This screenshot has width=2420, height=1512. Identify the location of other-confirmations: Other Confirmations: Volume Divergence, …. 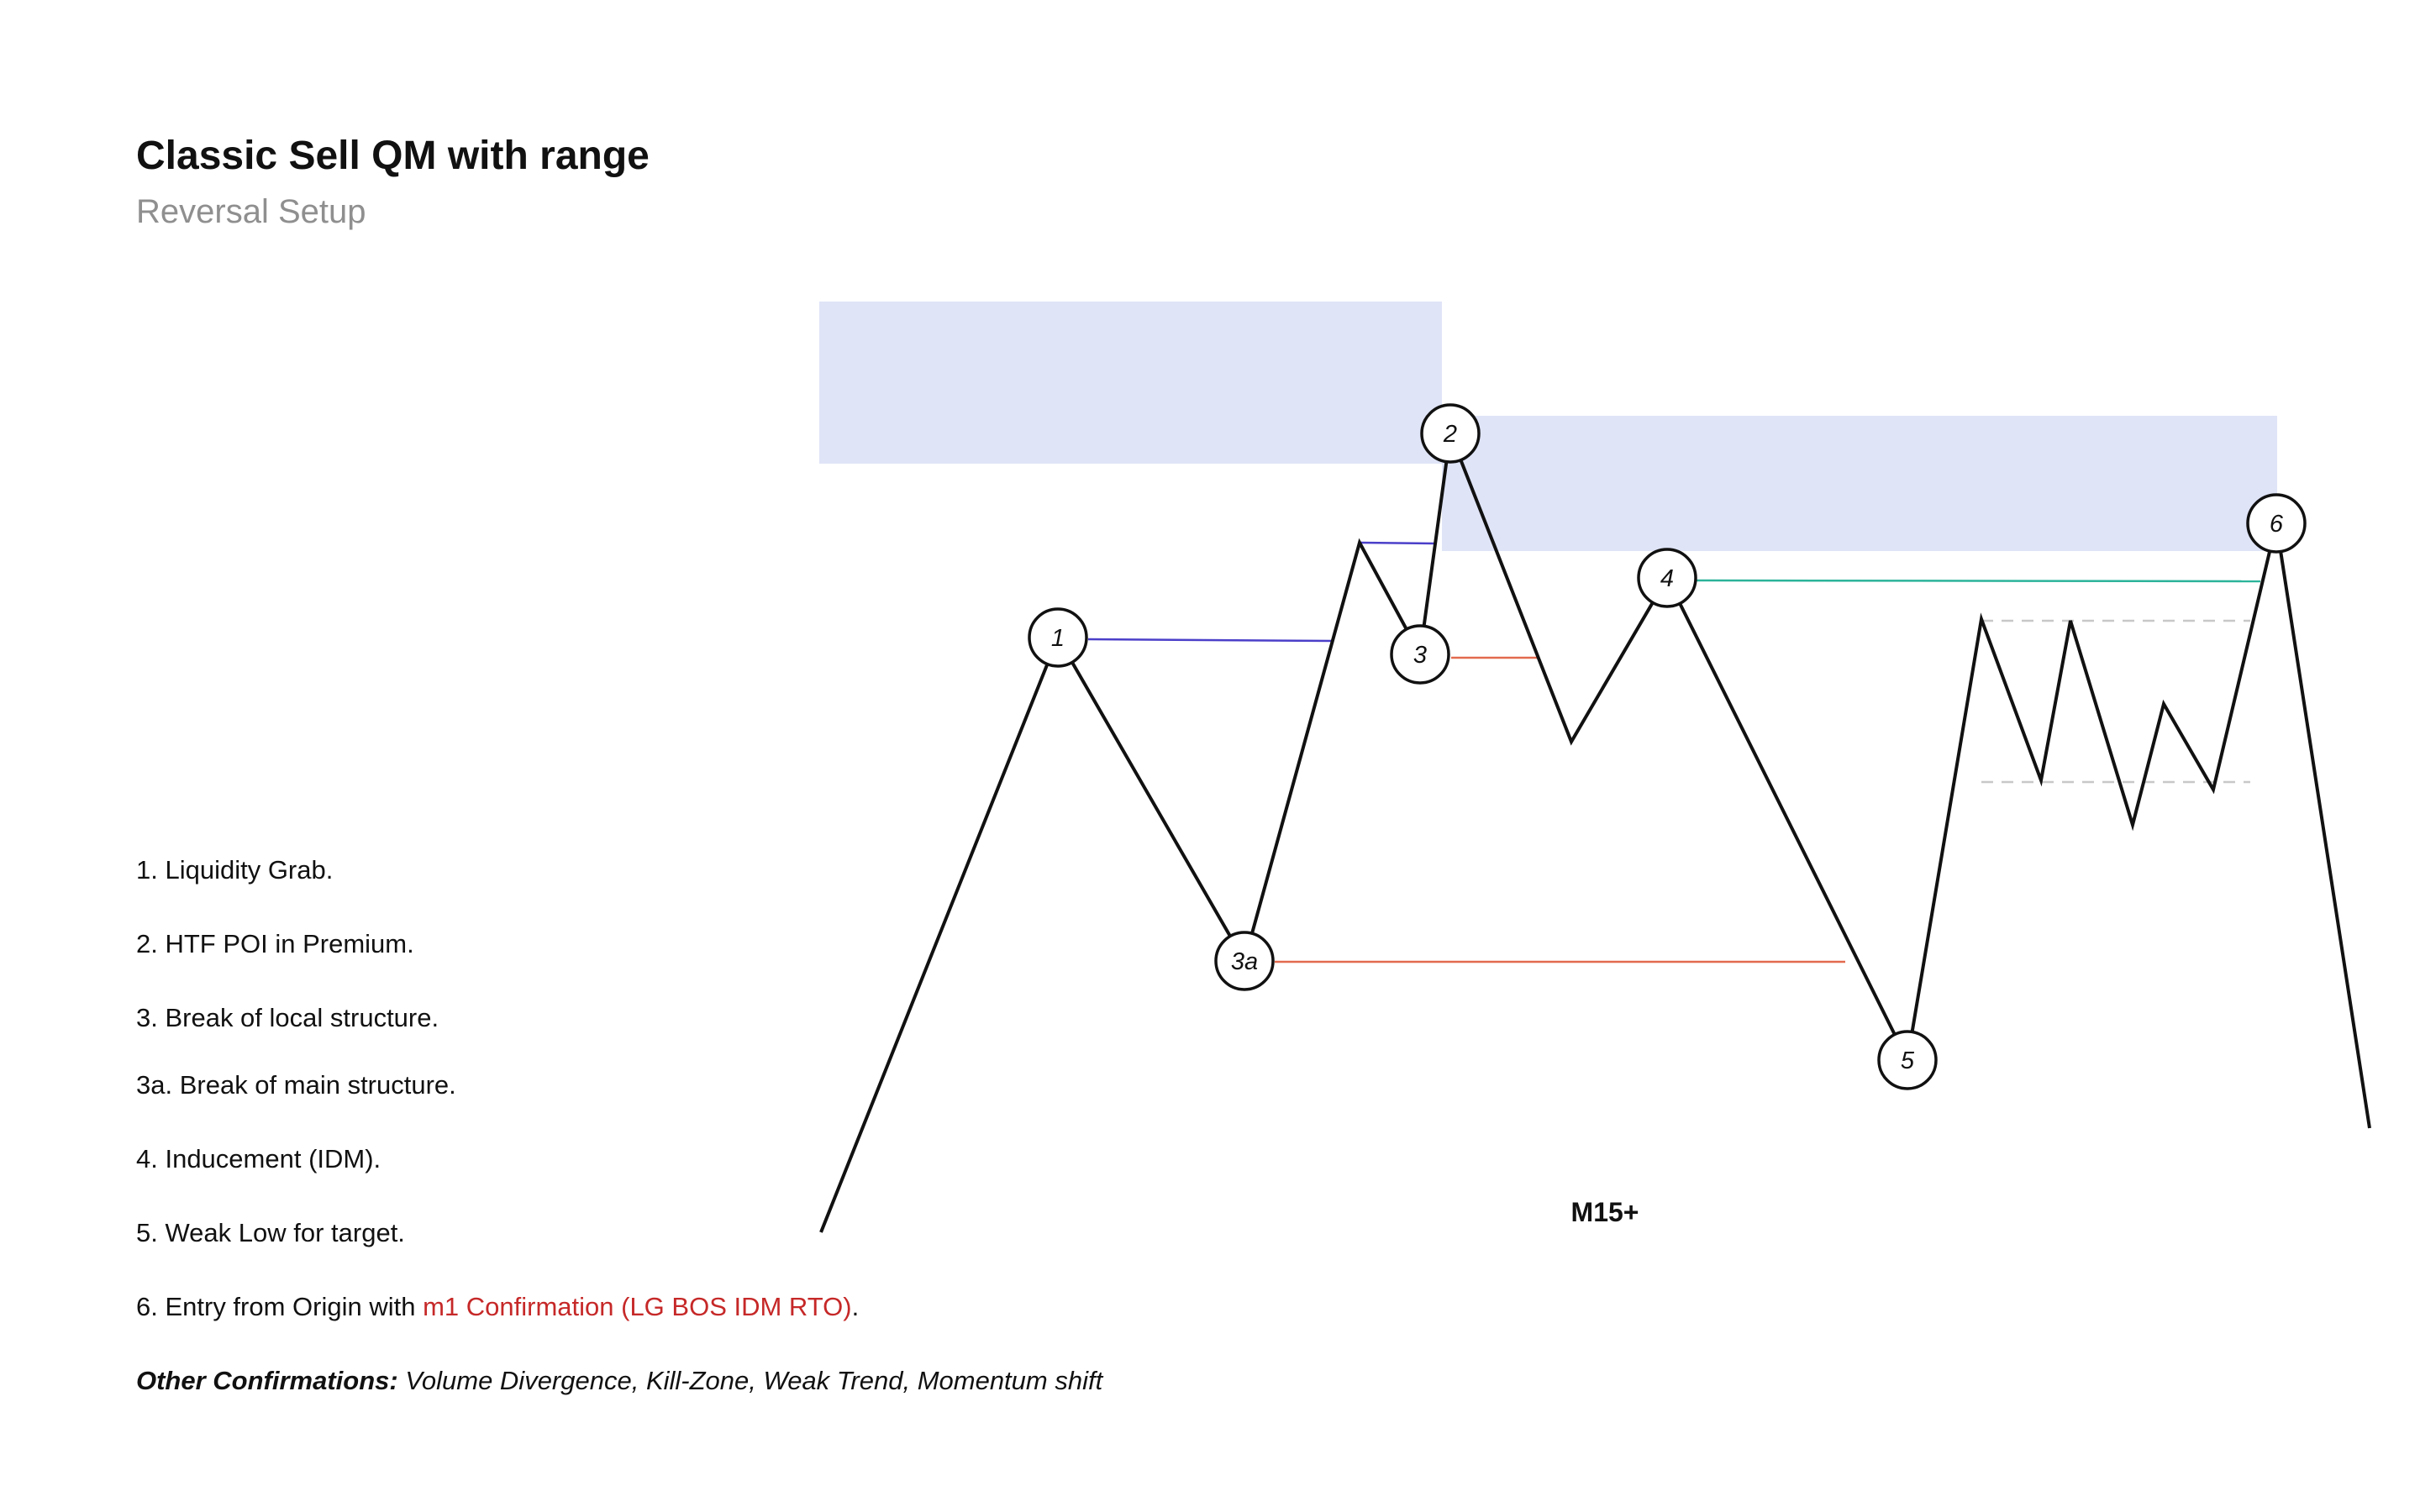
(619, 1381).